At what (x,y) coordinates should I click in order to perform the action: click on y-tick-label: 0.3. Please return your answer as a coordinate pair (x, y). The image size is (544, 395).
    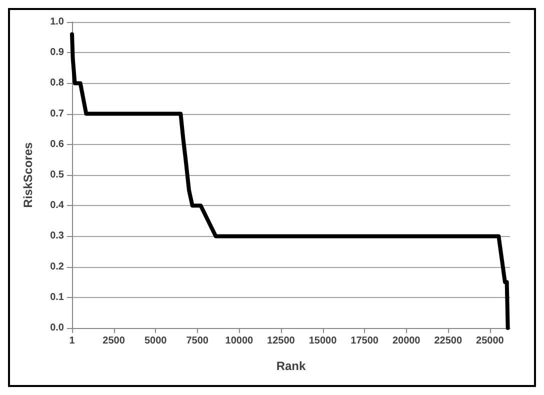
    Looking at the image, I should click on (57, 236).